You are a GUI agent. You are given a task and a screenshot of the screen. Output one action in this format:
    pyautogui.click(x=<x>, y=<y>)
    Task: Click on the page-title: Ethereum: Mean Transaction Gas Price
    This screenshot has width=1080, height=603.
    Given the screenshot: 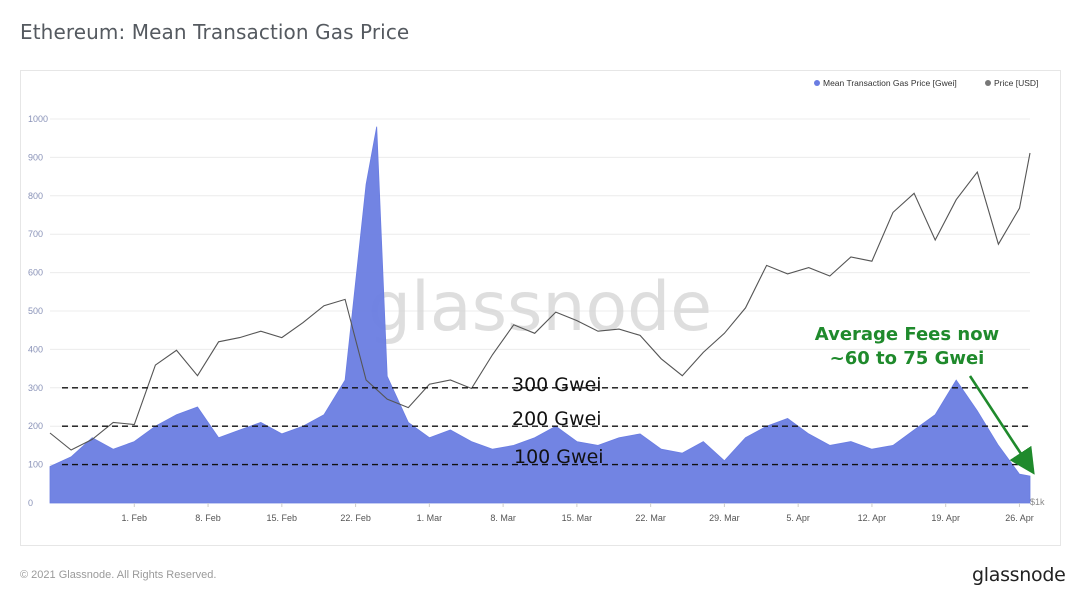 What is the action you would take?
    pyautogui.click(x=215, y=32)
    